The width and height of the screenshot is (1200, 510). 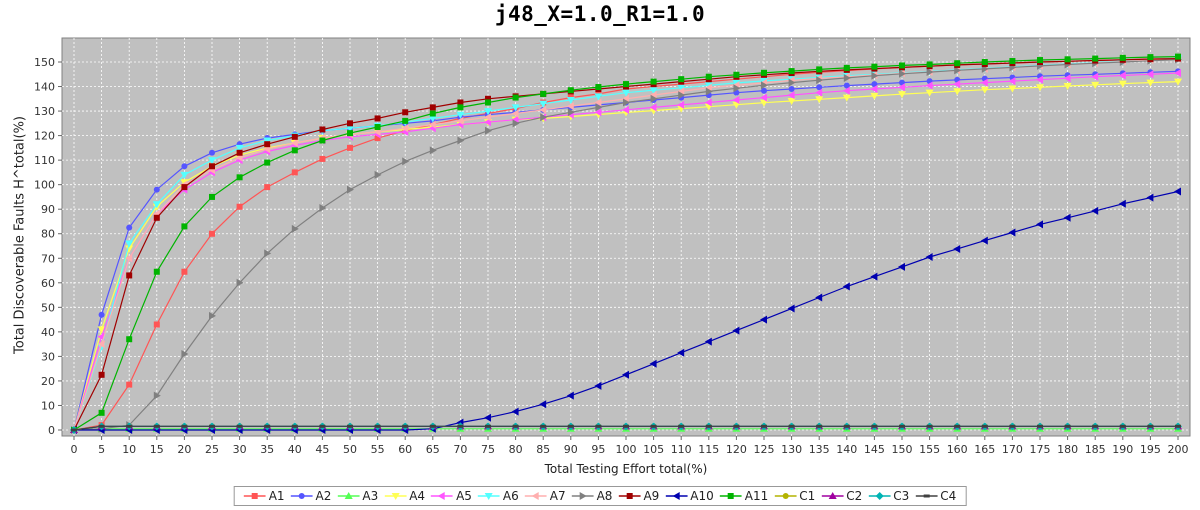 I want to click on legend-item-A9: A9, so click(x=638, y=496).